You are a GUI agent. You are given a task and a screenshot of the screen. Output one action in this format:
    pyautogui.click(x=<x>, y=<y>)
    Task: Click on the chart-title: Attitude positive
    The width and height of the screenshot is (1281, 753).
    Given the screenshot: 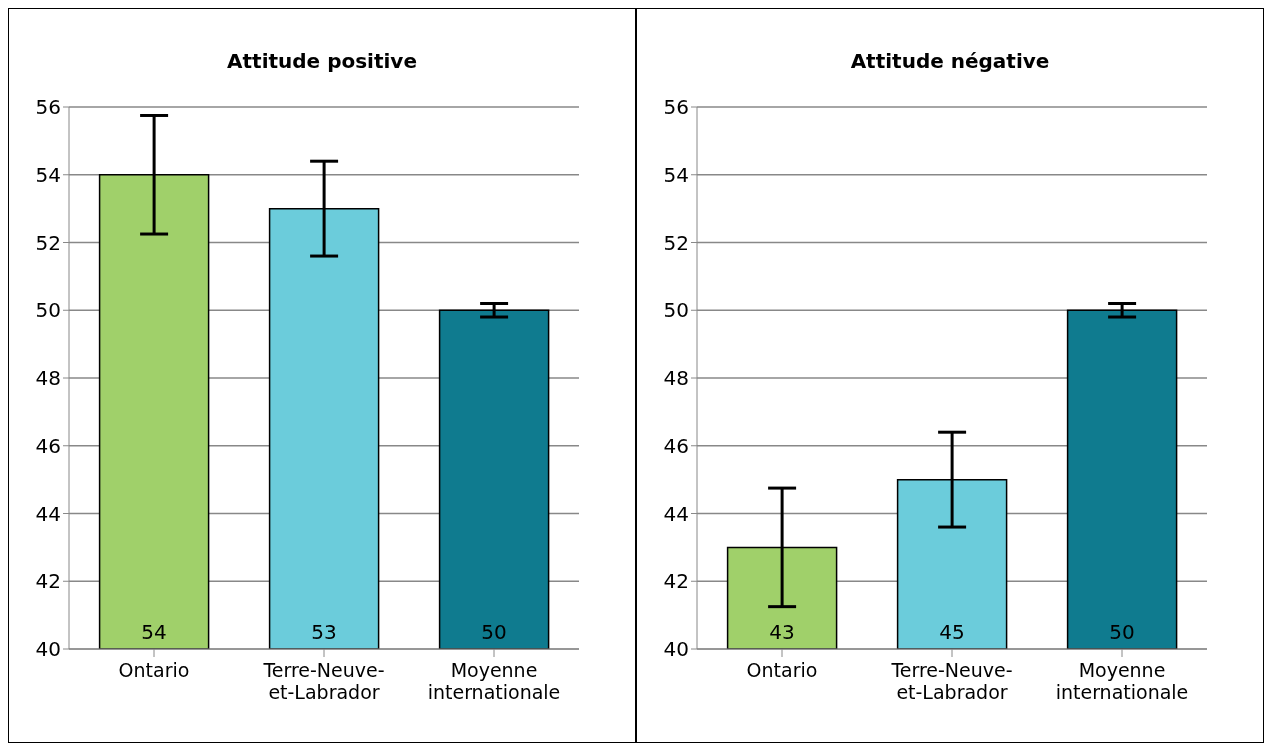 What is the action you would take?
    pyautogui.click(x=322, y=61)
    